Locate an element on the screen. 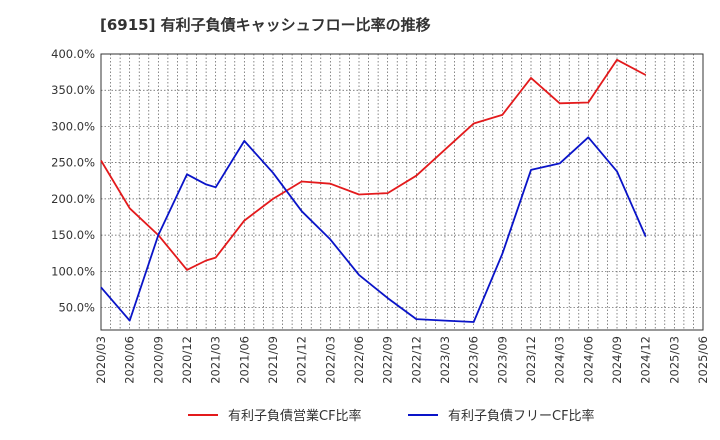 This screenshot has height=440, width=720. x-tick-label: 2022/09 is located at coordinates (388, 360).